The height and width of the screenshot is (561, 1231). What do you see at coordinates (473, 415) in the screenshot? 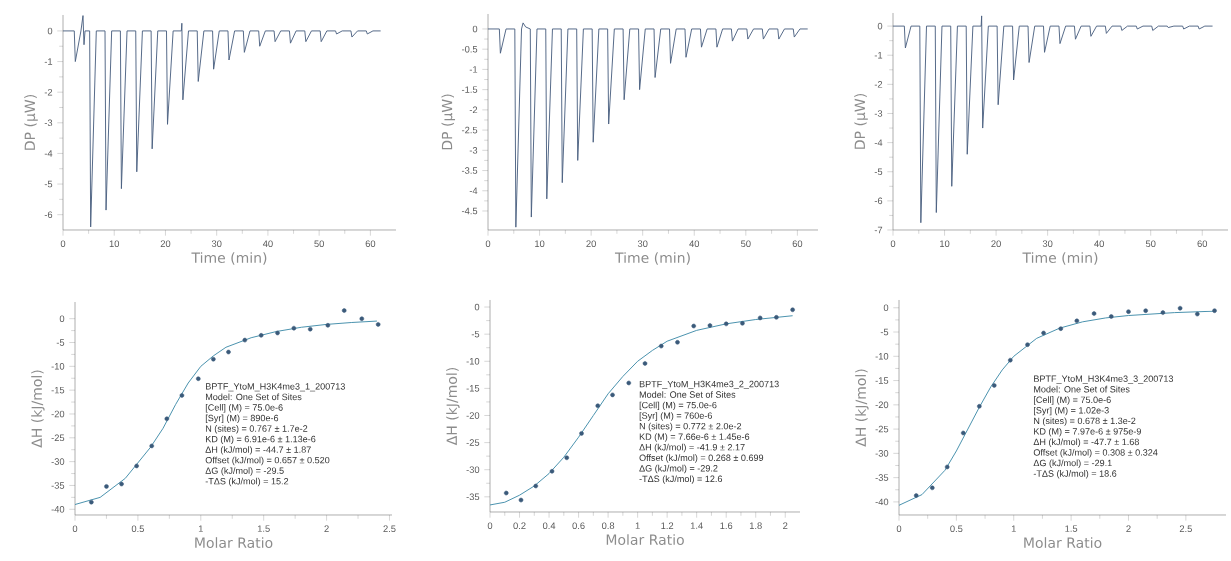
I see `y-tick-label: -20` at bounding box center [473, 415].